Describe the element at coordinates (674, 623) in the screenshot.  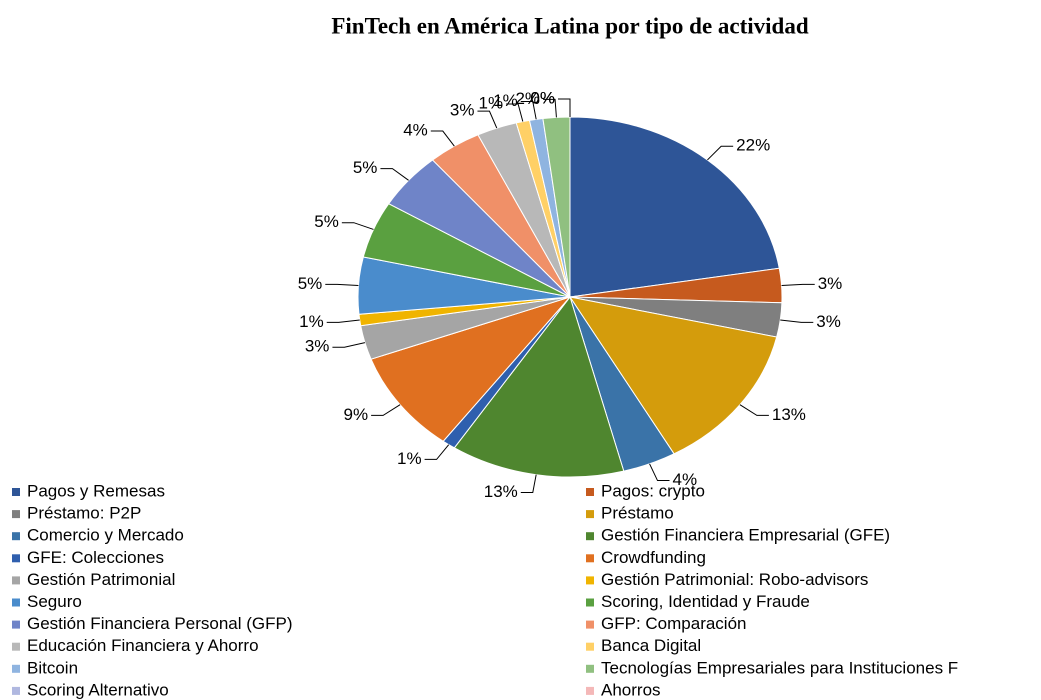
I see `legend-label: GFP: Comparación` at that location.